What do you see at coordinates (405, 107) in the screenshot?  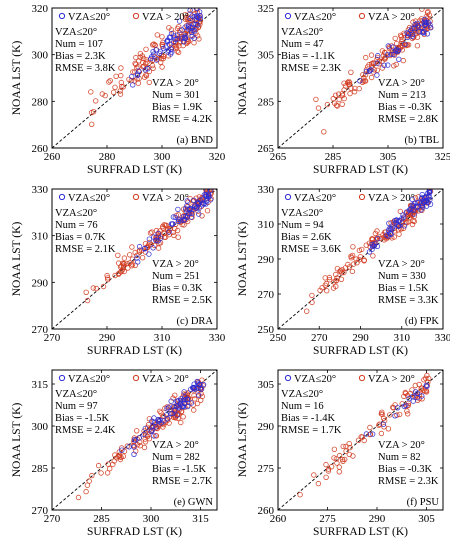 I see `stats-high-line: Bias = -0.3K` at bounding box center [405, 107].